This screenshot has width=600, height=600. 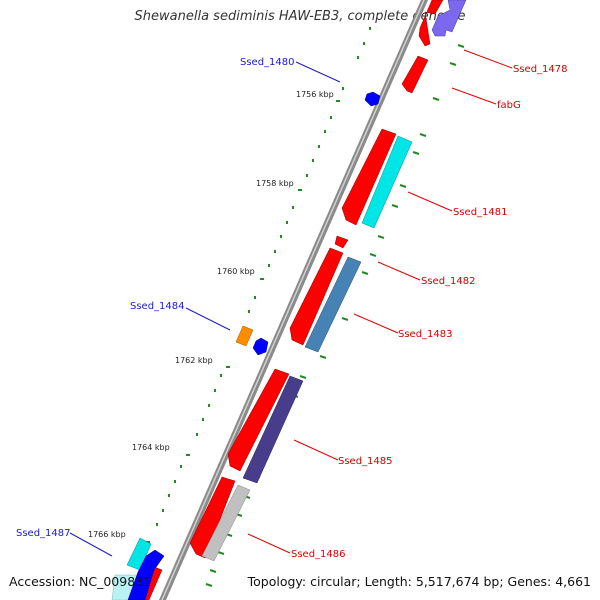 I want to click on label-ssed-1478: Ssed_1478, so click(x=540, y=69).